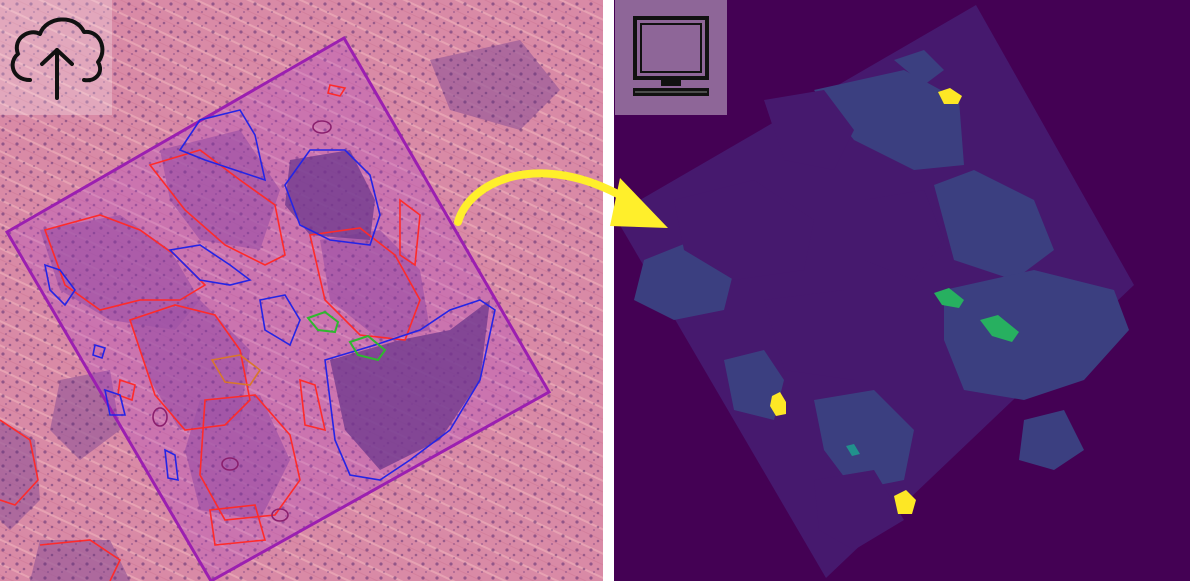 The height and width of the screenshot is (581, 1190). Describe the element at coordinates (671, 57) in the screenshot. I see `monitor-icon` at that location.